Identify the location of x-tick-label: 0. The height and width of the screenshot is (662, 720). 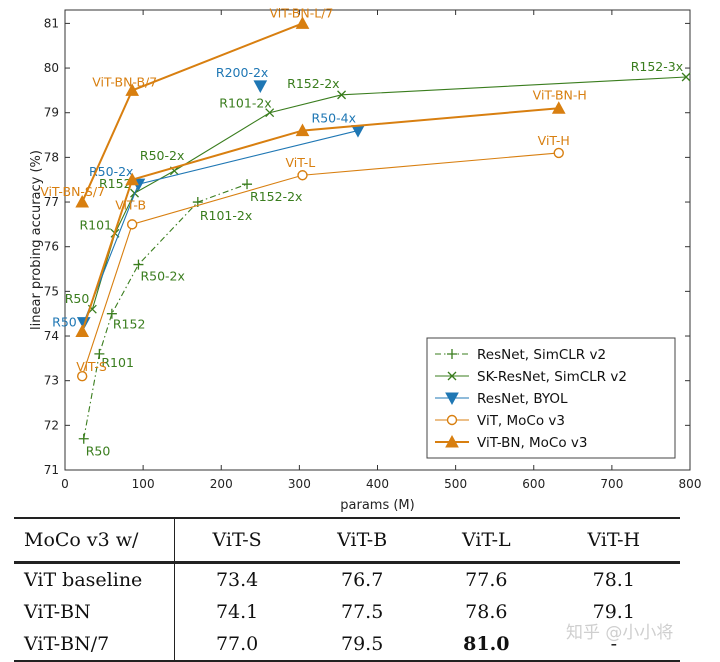
(65, 484).